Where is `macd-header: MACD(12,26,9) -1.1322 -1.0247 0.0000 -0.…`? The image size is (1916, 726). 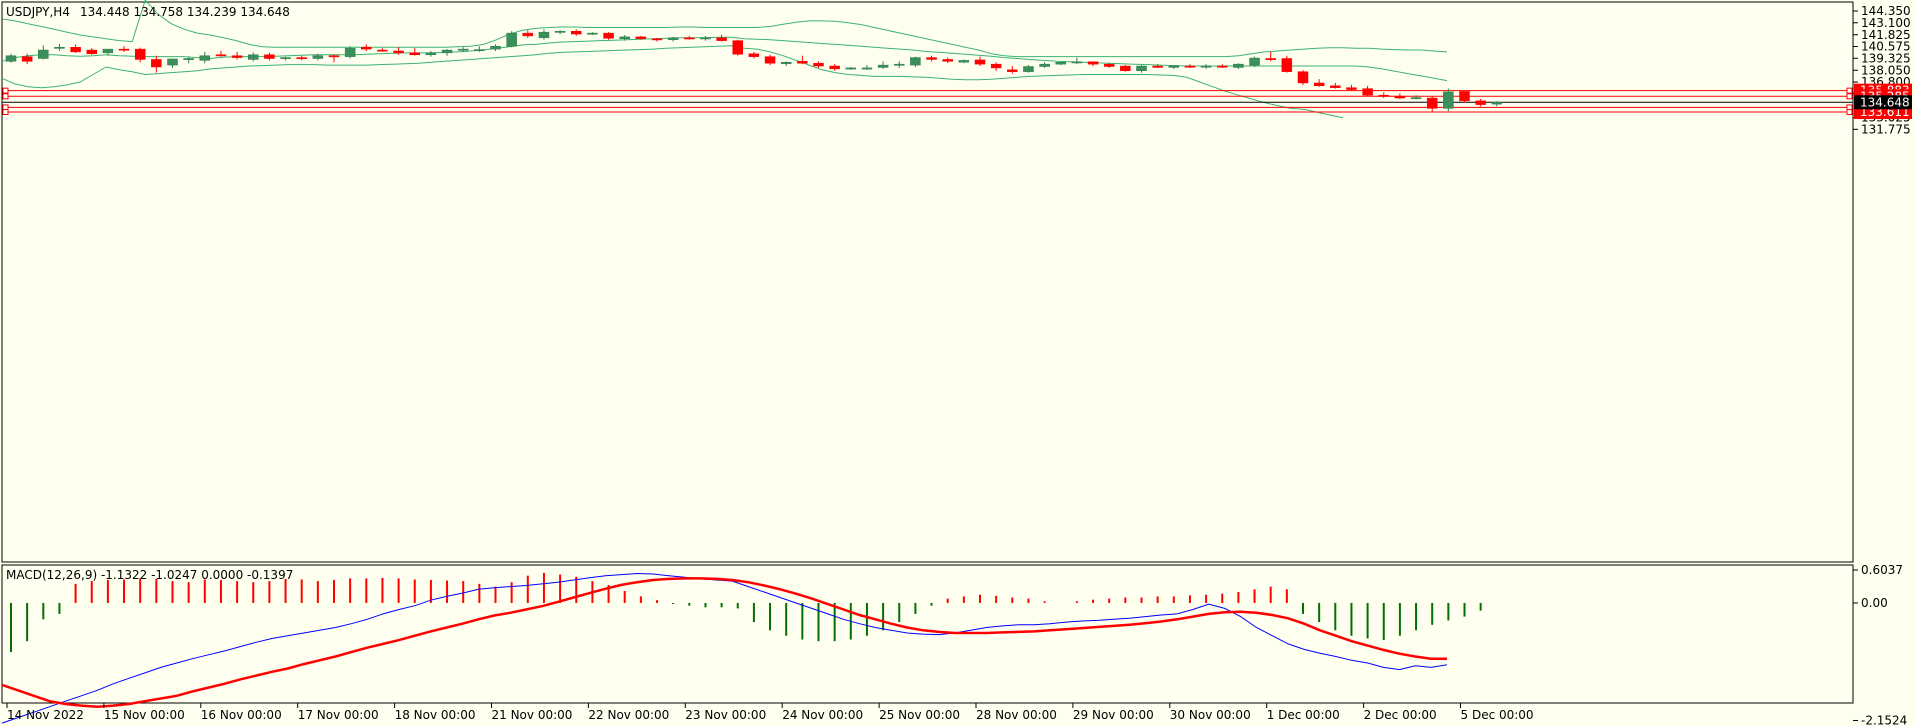
macd-header: MACD(12,26,9) -1.1322 -1.0247 0.0000 -0.… is located at coordinates (149, 575).